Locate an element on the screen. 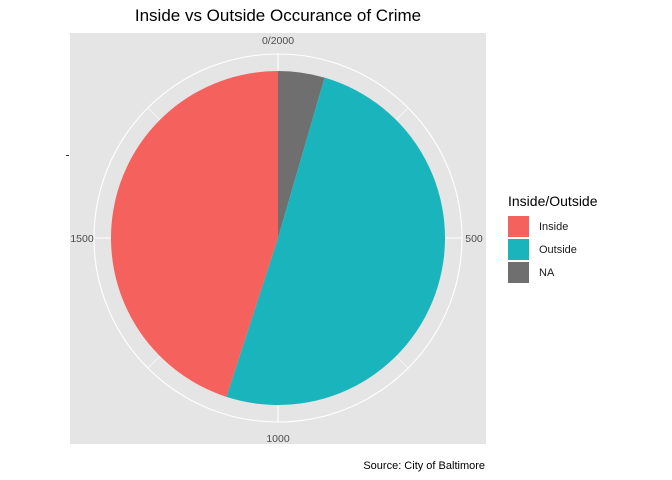 The height and width of the screenshot is (480, 672). legend-label-outside: Outside is located at coordinates (558, 249).